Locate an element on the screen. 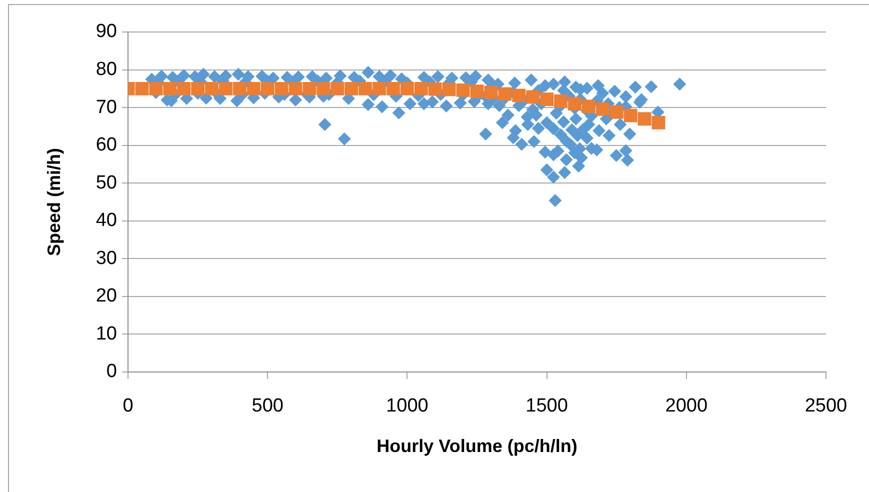 This screenshot has width=869, height=492. y-tick-label: 40 is located at coordinates (106, 221).